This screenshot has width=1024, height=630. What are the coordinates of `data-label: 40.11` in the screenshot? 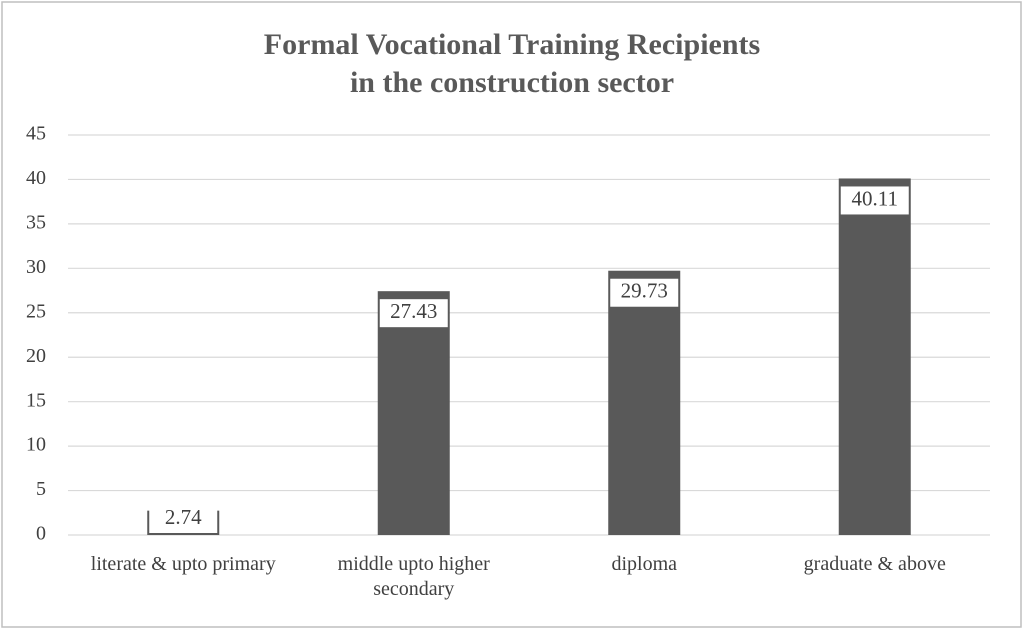 It's located at (875, 198).